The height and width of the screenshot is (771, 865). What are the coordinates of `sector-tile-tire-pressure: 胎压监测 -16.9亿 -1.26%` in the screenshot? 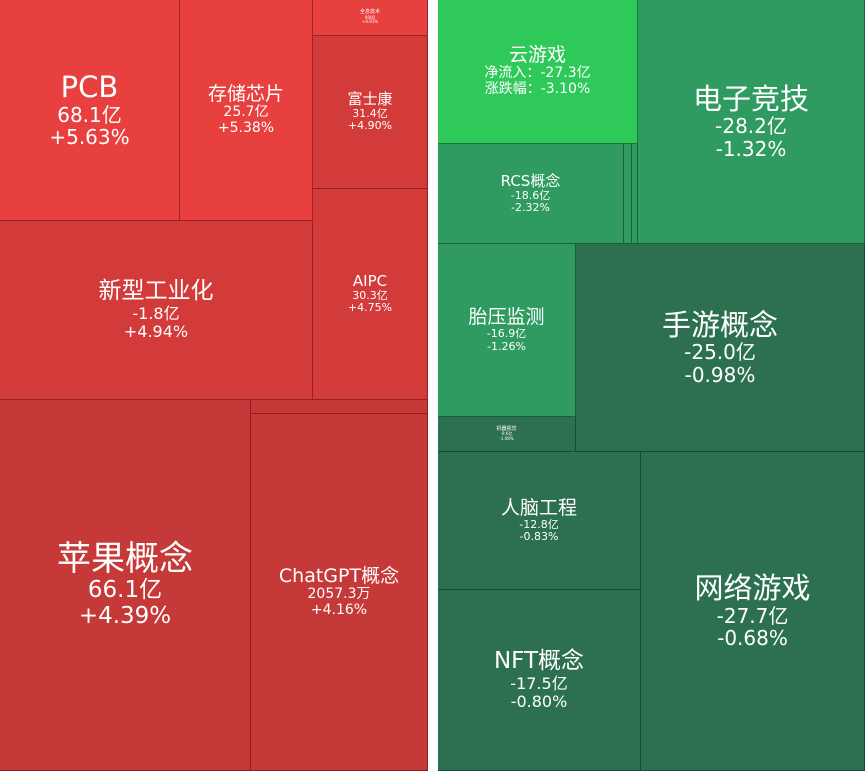 It's located at (507, 330).